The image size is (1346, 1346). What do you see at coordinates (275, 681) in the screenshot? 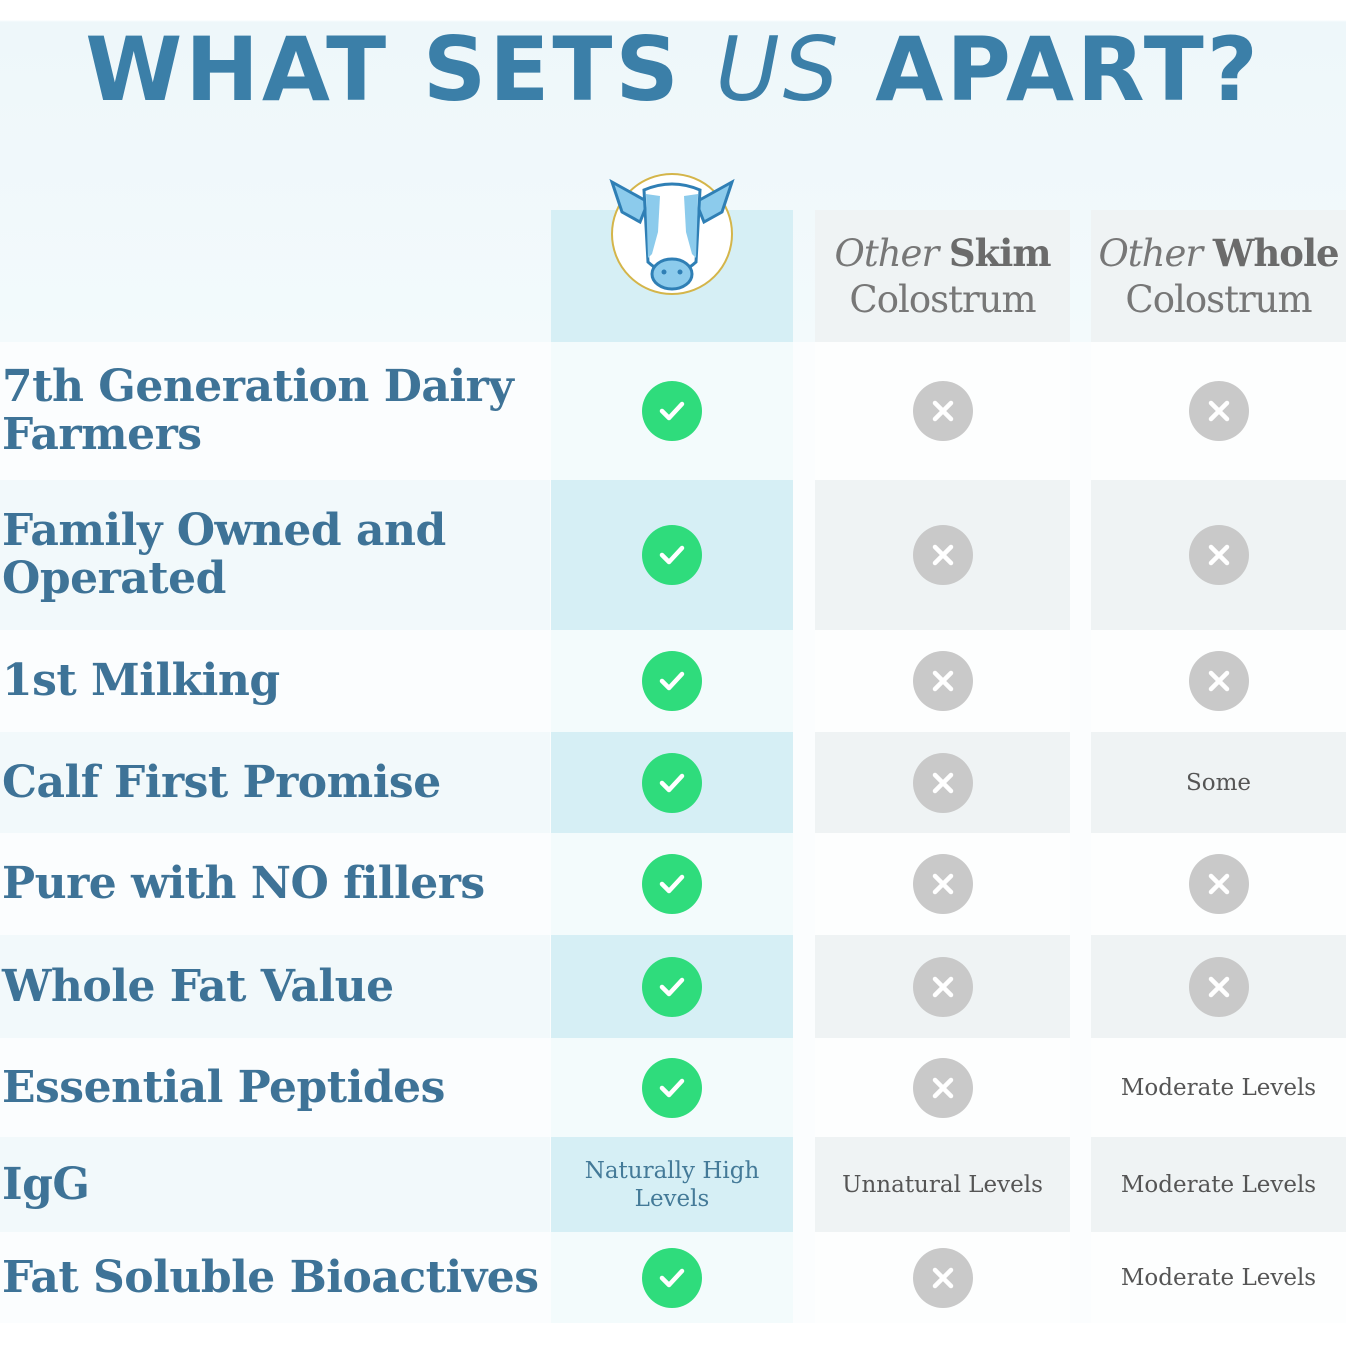
I see `row-label: 1st Milking` at bounding box center [275, 681].